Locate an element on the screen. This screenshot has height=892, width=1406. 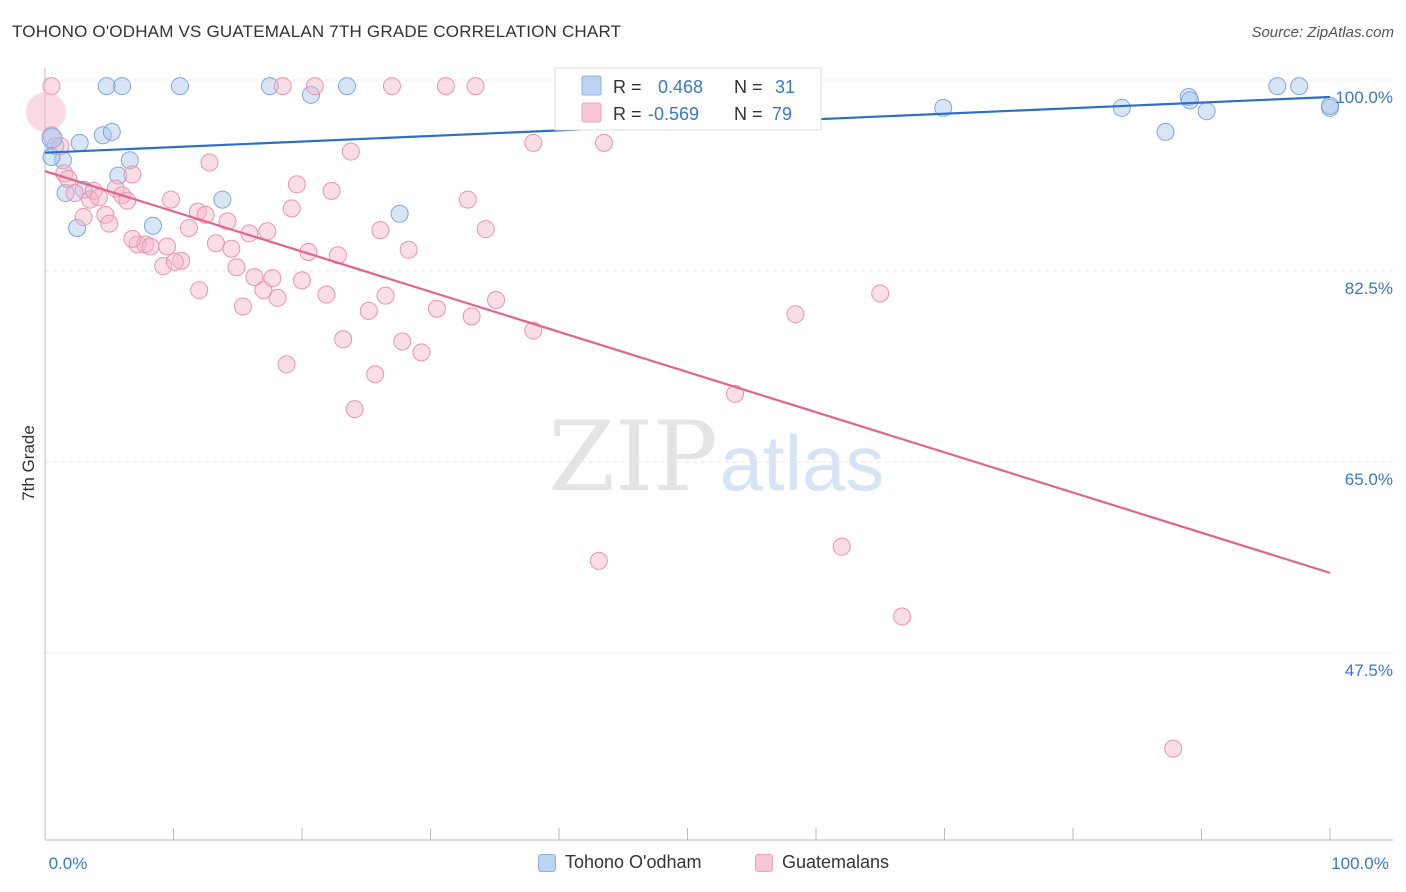
legend-r-value-2: -0.569 is located at coordinates (673, 114).